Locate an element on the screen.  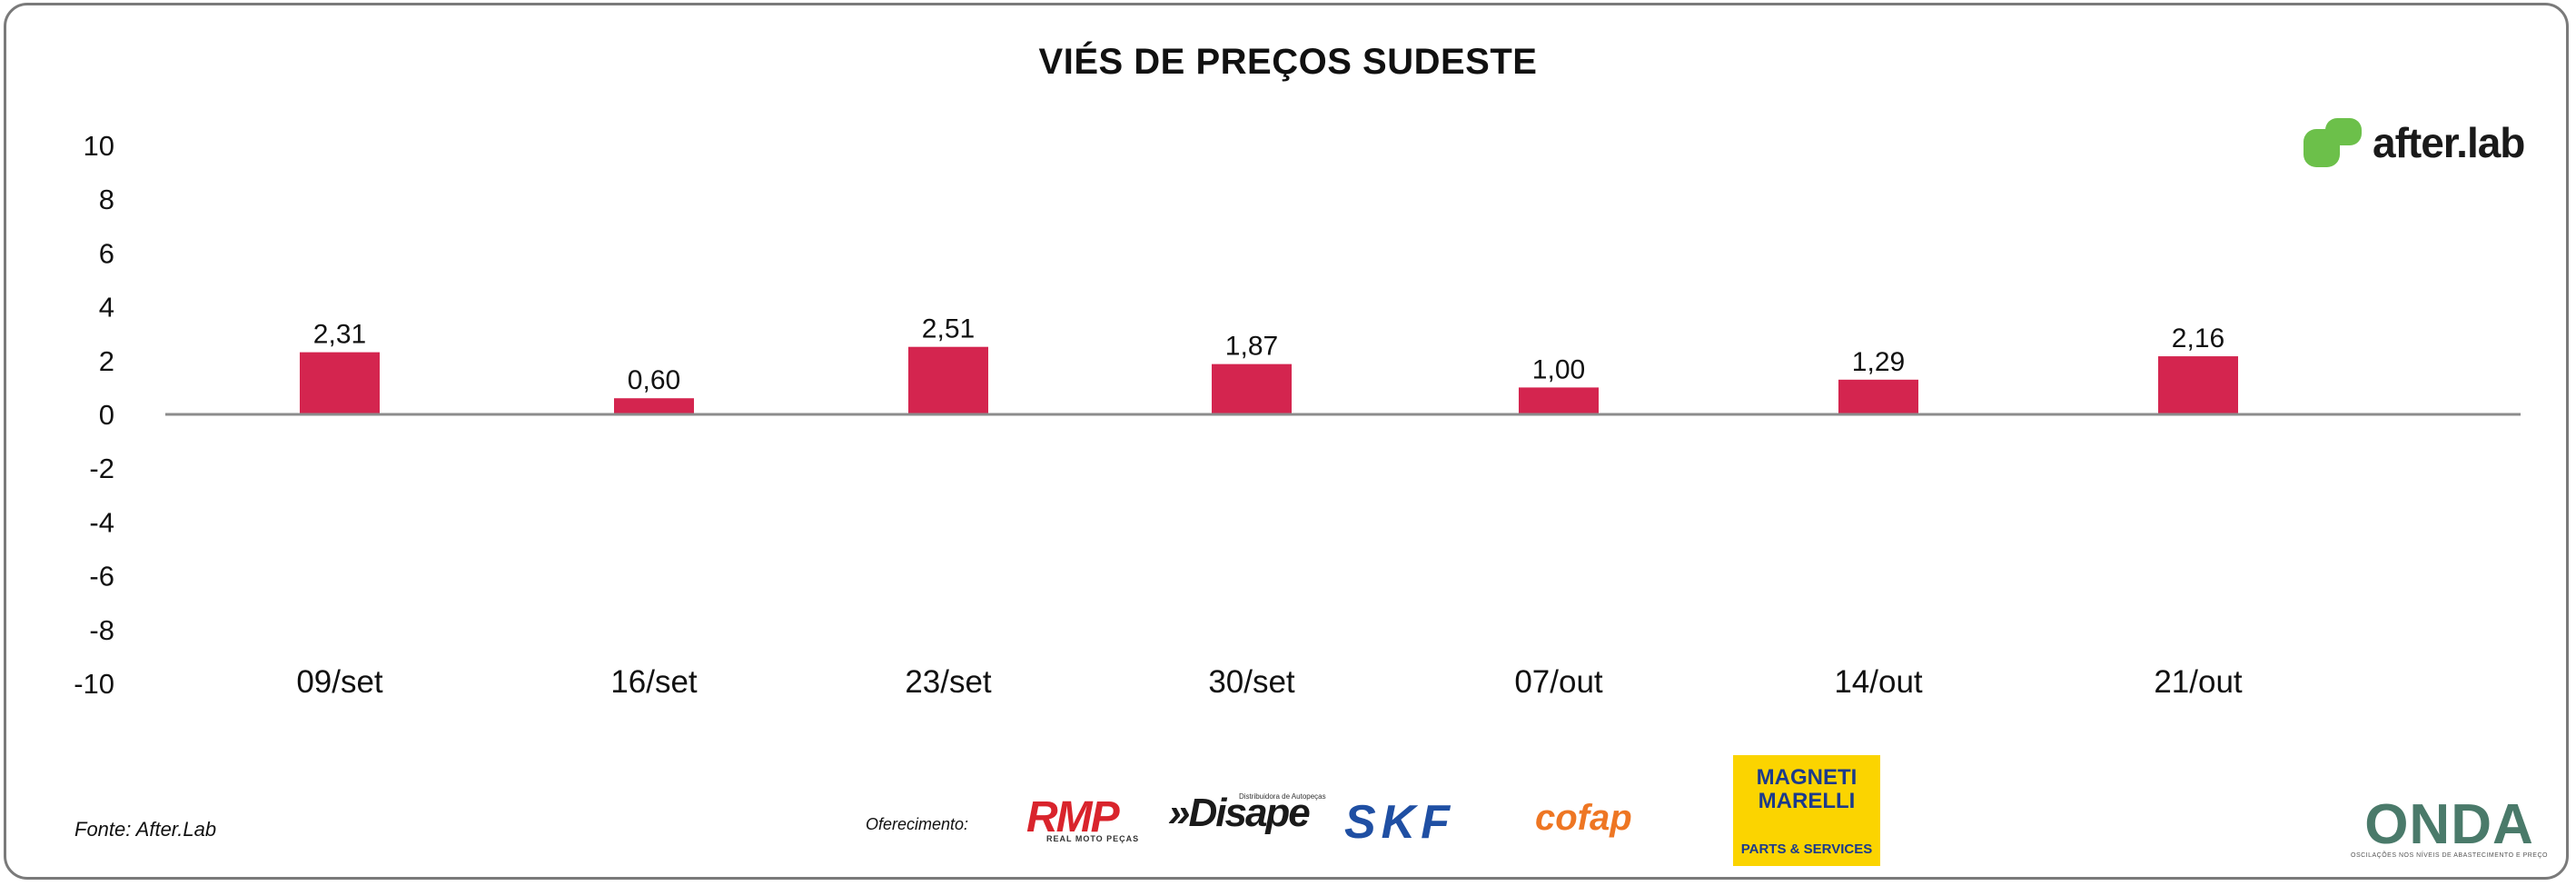
cofap-wordmark: cofap is located at coordinates (1583, 818).